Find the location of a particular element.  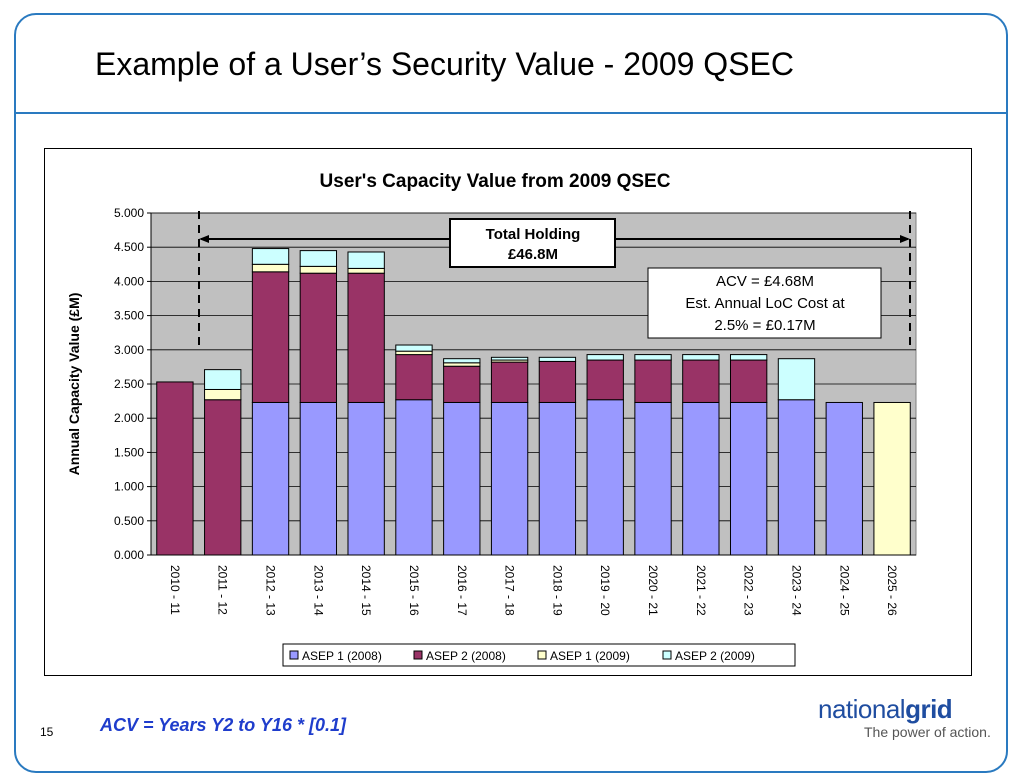

x-tick-label: 2012 - 13 is located at coordinates (271, 590).